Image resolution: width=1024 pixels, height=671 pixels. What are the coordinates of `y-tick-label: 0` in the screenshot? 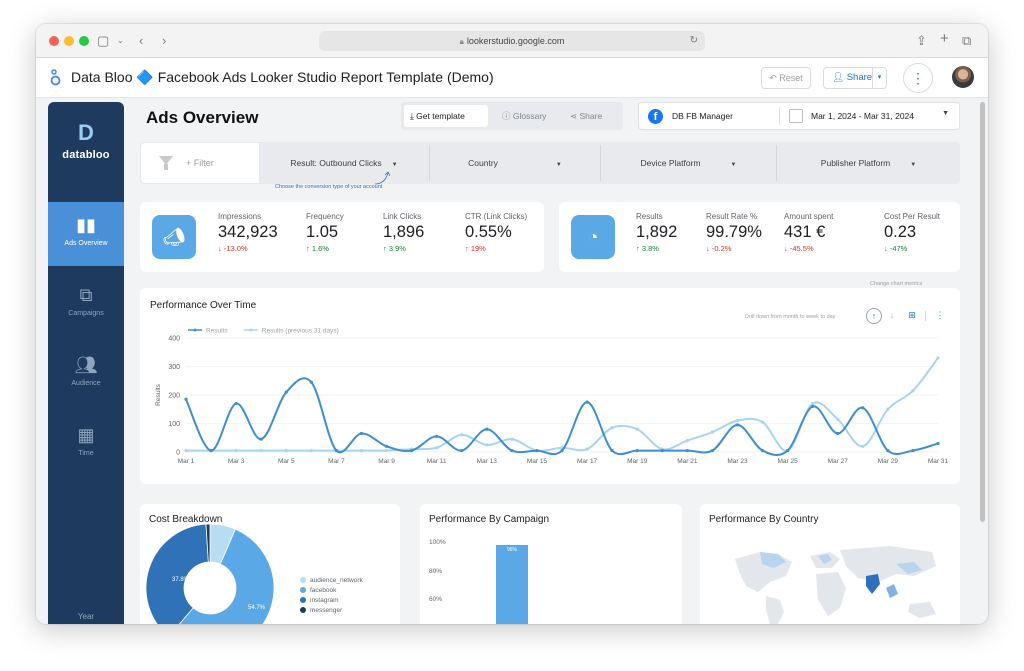 It's located at (178, 453).